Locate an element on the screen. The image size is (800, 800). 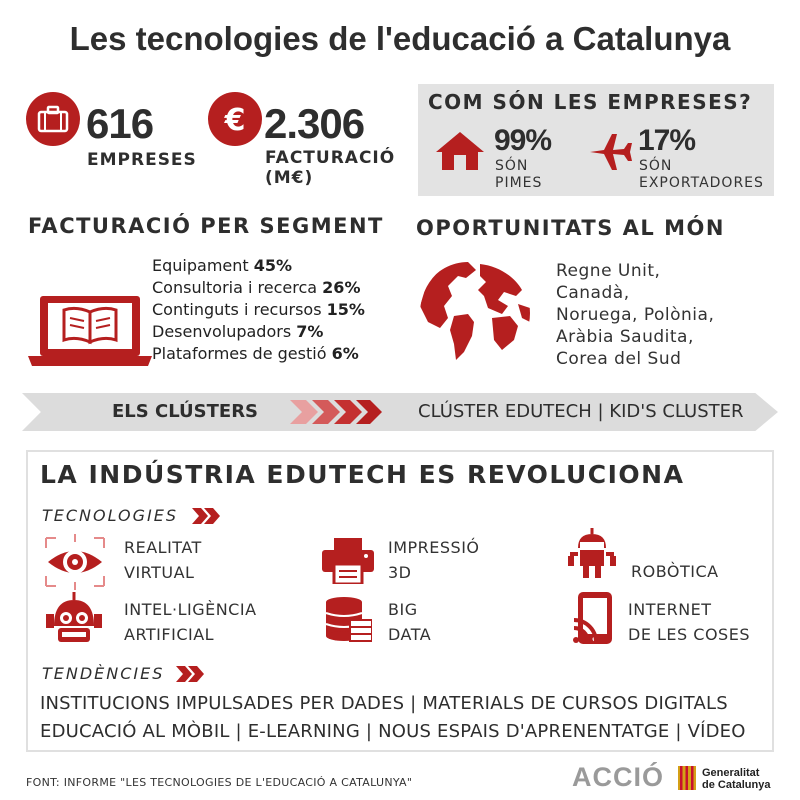
company-profile-panel is located at coordinates (596, 140).